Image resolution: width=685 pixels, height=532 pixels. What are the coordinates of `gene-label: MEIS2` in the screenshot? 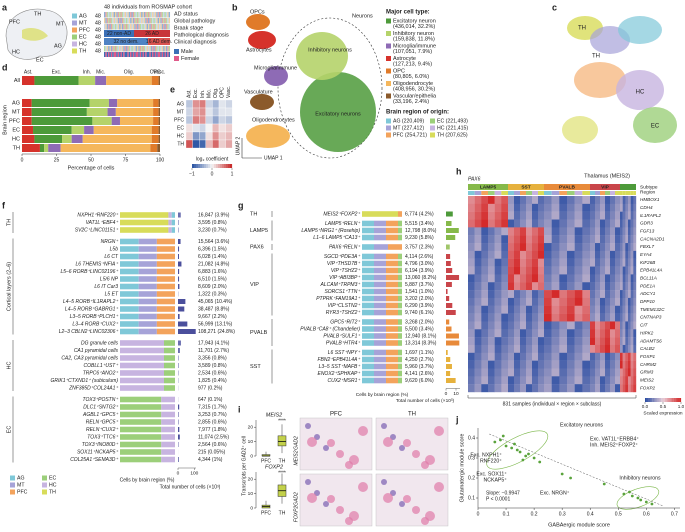 It's located at (647, 379).